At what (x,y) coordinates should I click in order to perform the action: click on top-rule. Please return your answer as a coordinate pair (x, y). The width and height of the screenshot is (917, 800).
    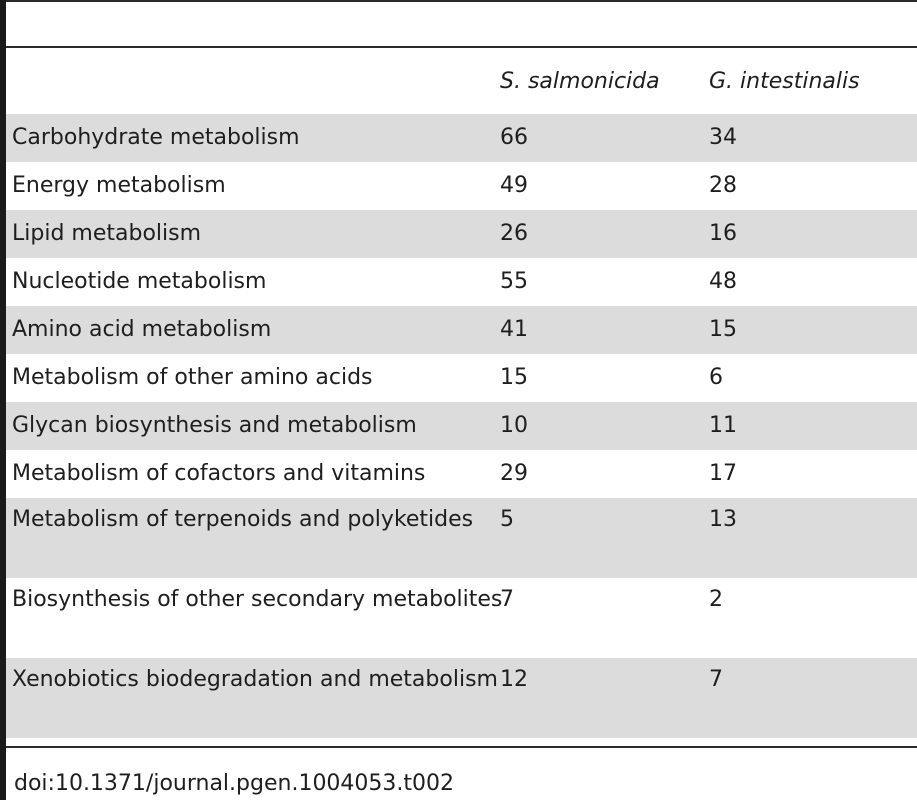
    Looking at the image, I should click on (461, 1).